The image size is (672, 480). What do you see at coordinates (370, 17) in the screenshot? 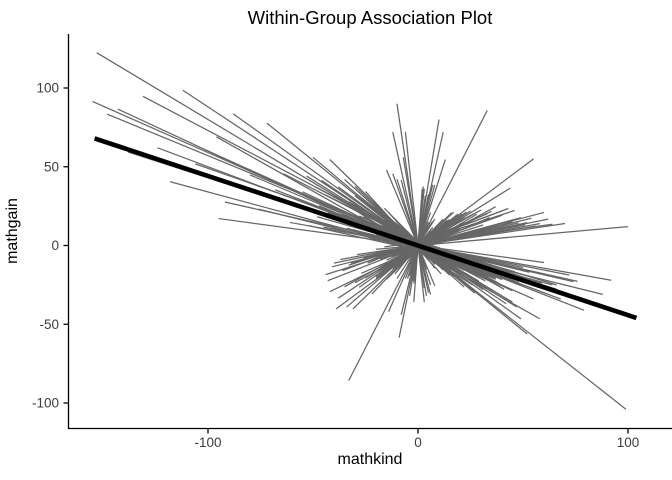
I see `chart-title: Within-Group Association Plot` at bounding box center [370, 17].